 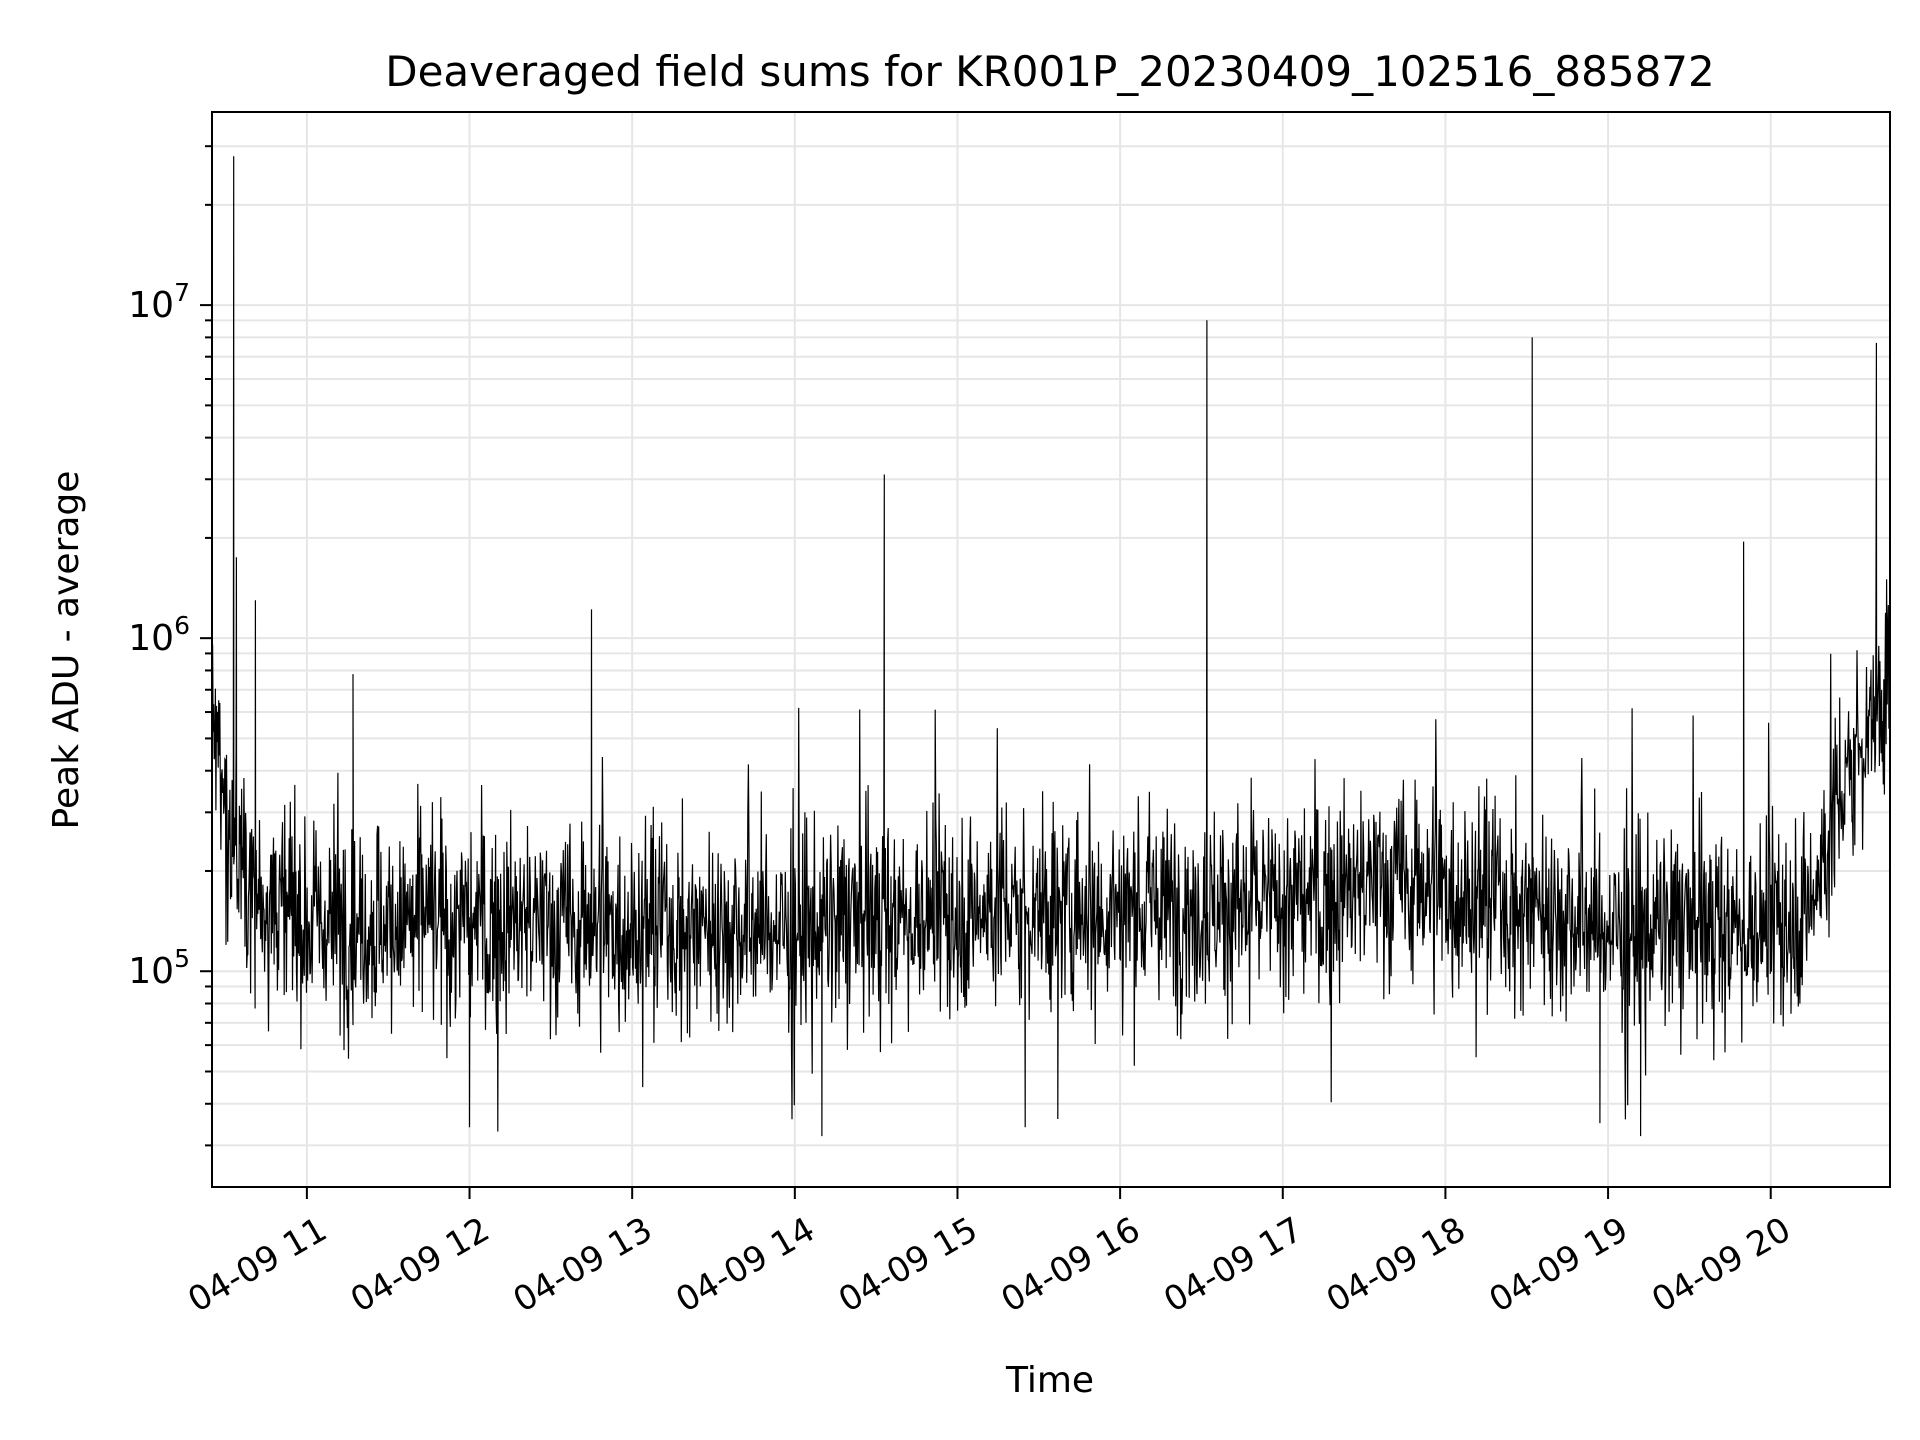 What do you see at coordinates (159, 968) in the screenshot?
I see `y-tick-label: 10⁵` at bounding box center [159, 968].